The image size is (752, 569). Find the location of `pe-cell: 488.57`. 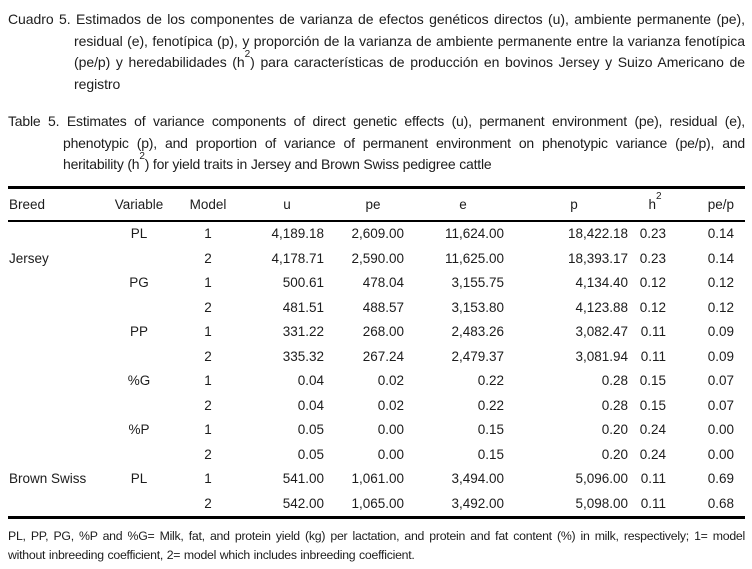

pe-cell: 488.57 is located at coordinates (383, 307).